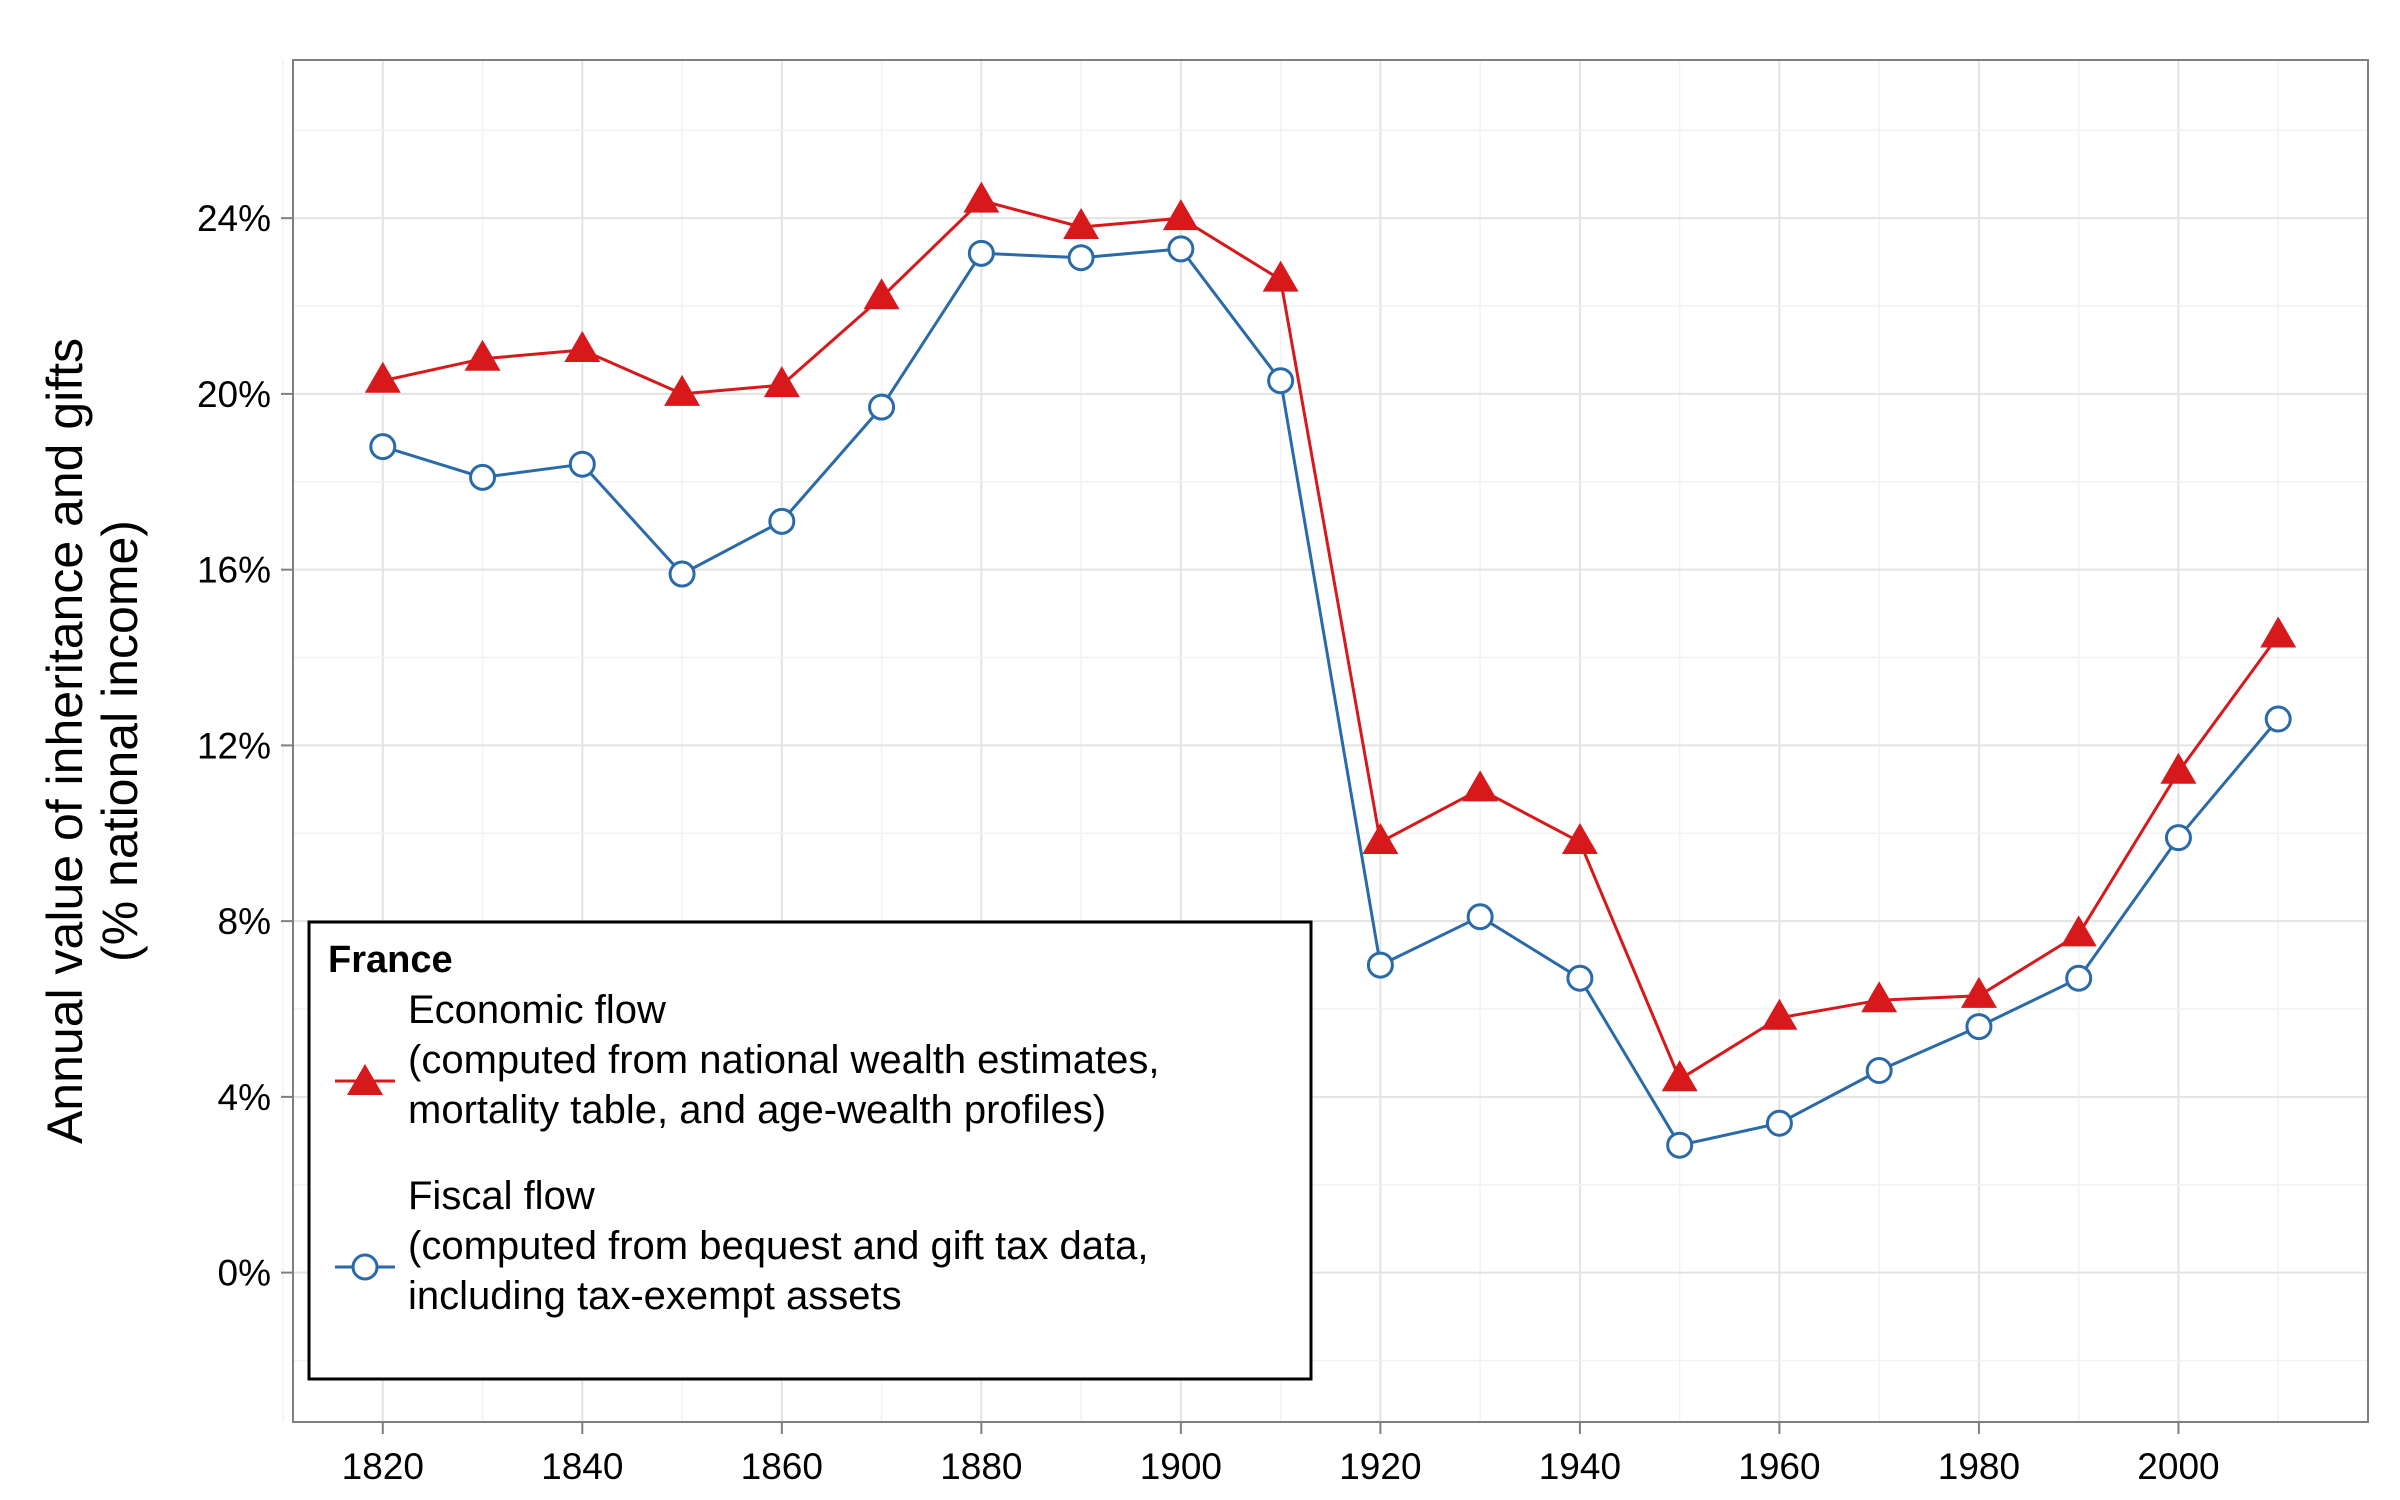  I want to click on y-tick-label: 24%, so click(234, 218).